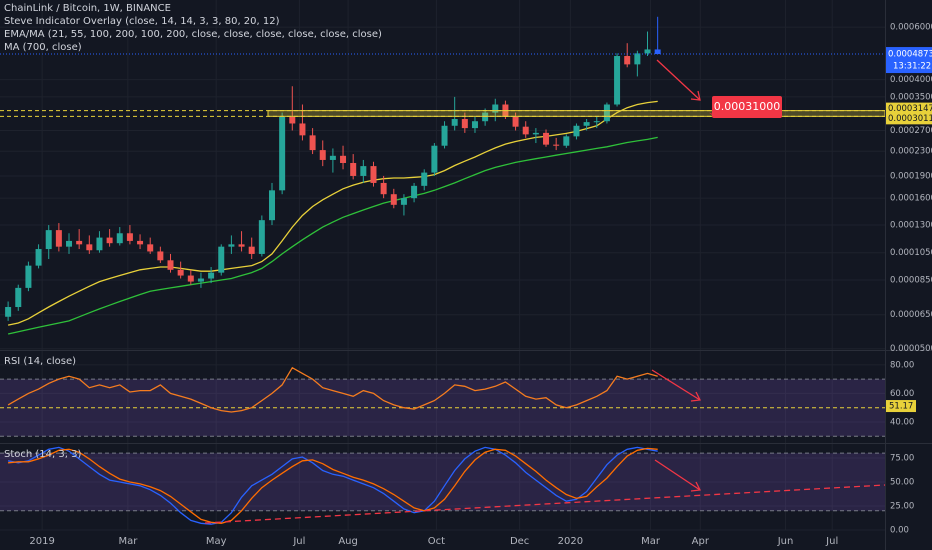  Describe the element at coordinates (676, 275) in the screenshot. I see `arrows` at that location.